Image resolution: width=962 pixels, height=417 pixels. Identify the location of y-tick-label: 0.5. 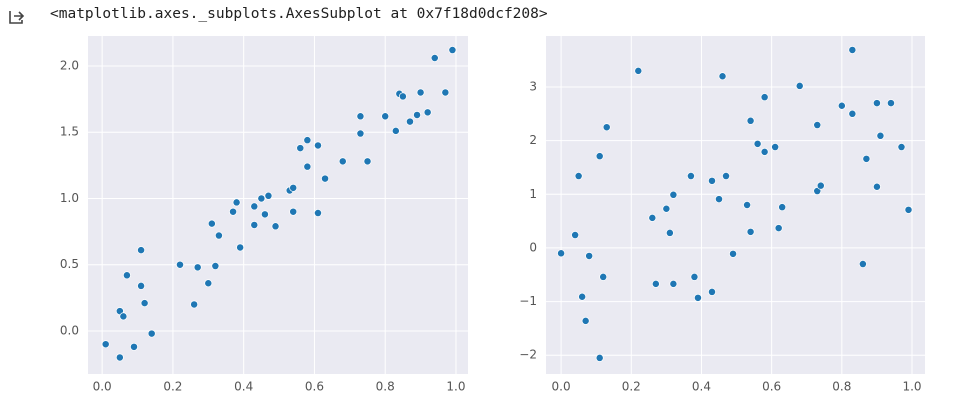
(69, 264).